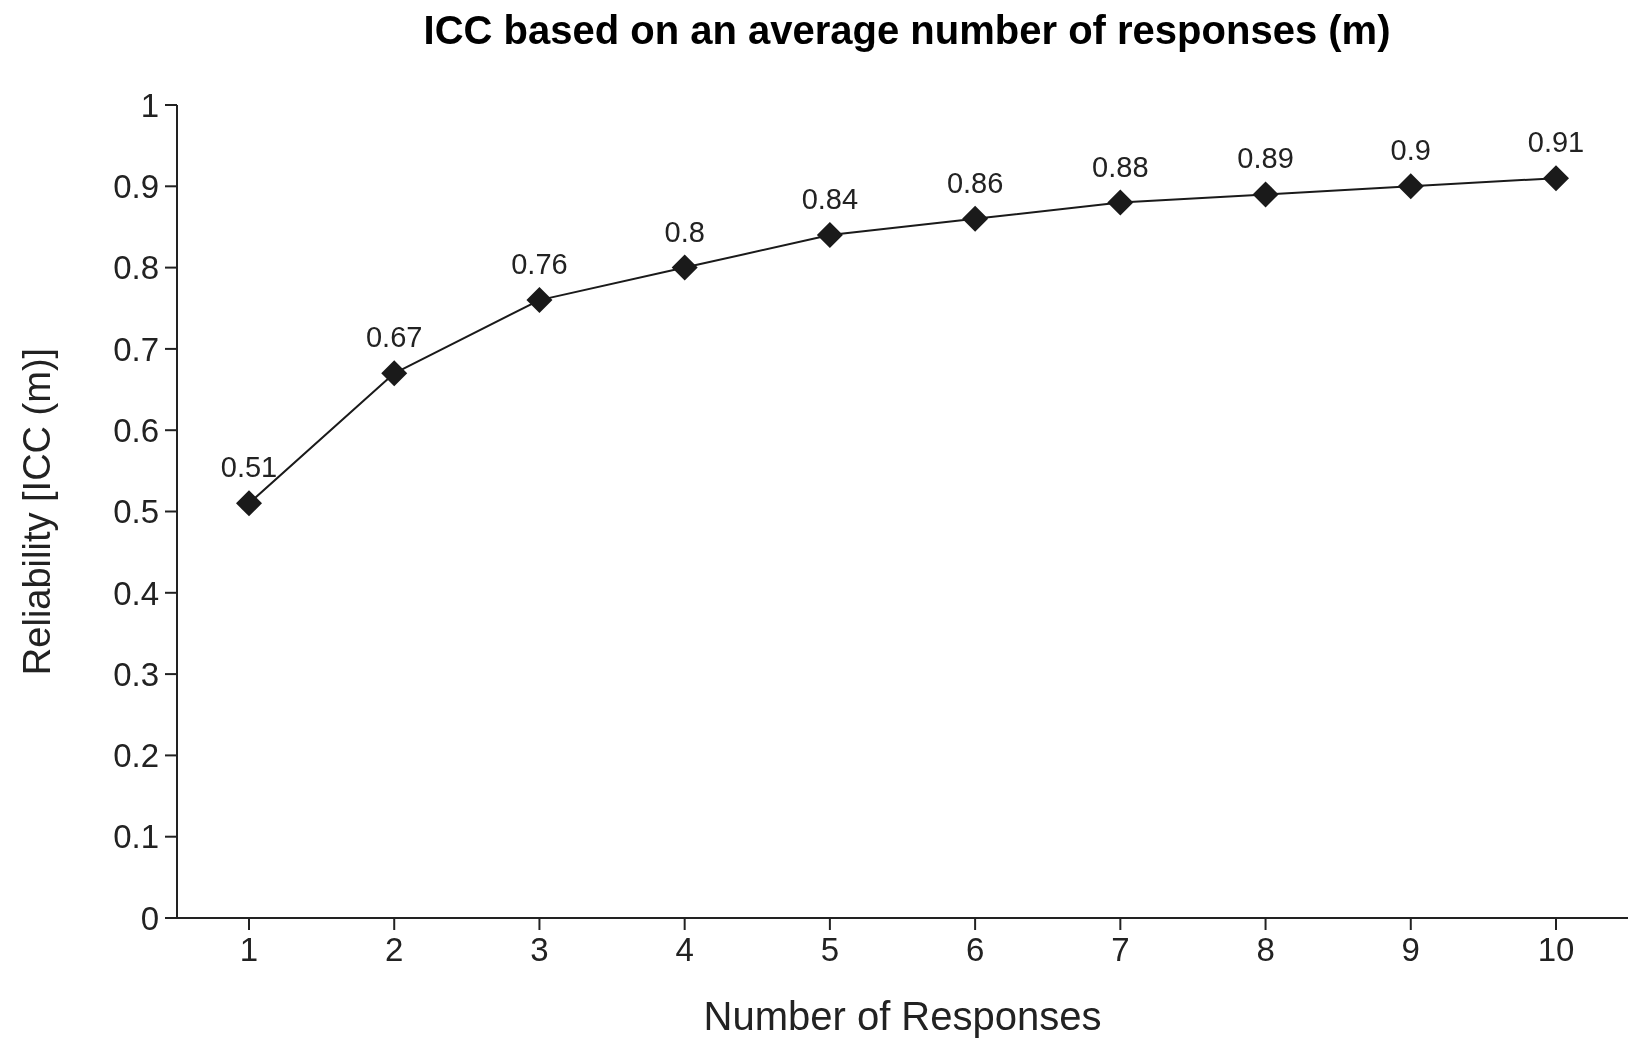  I want to click on y-tick-label: 0, so click(149, 918).